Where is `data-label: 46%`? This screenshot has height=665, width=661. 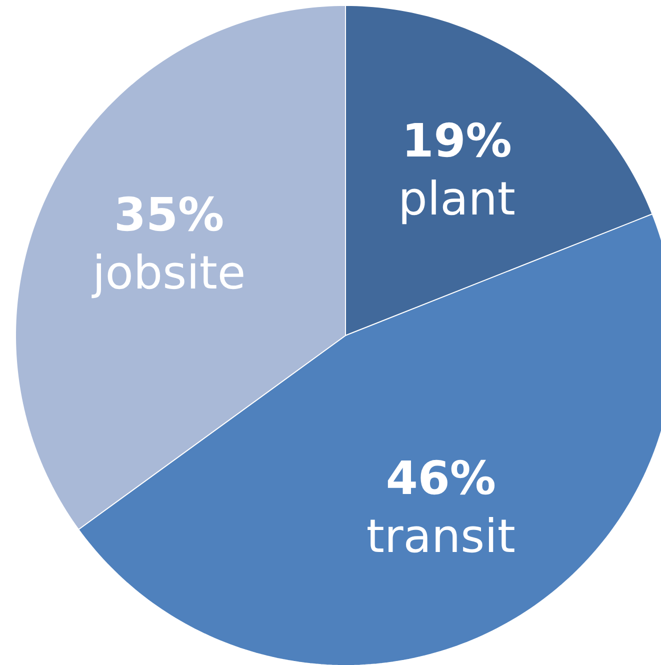
data-label: 46% is located at coordinates (441, 478).